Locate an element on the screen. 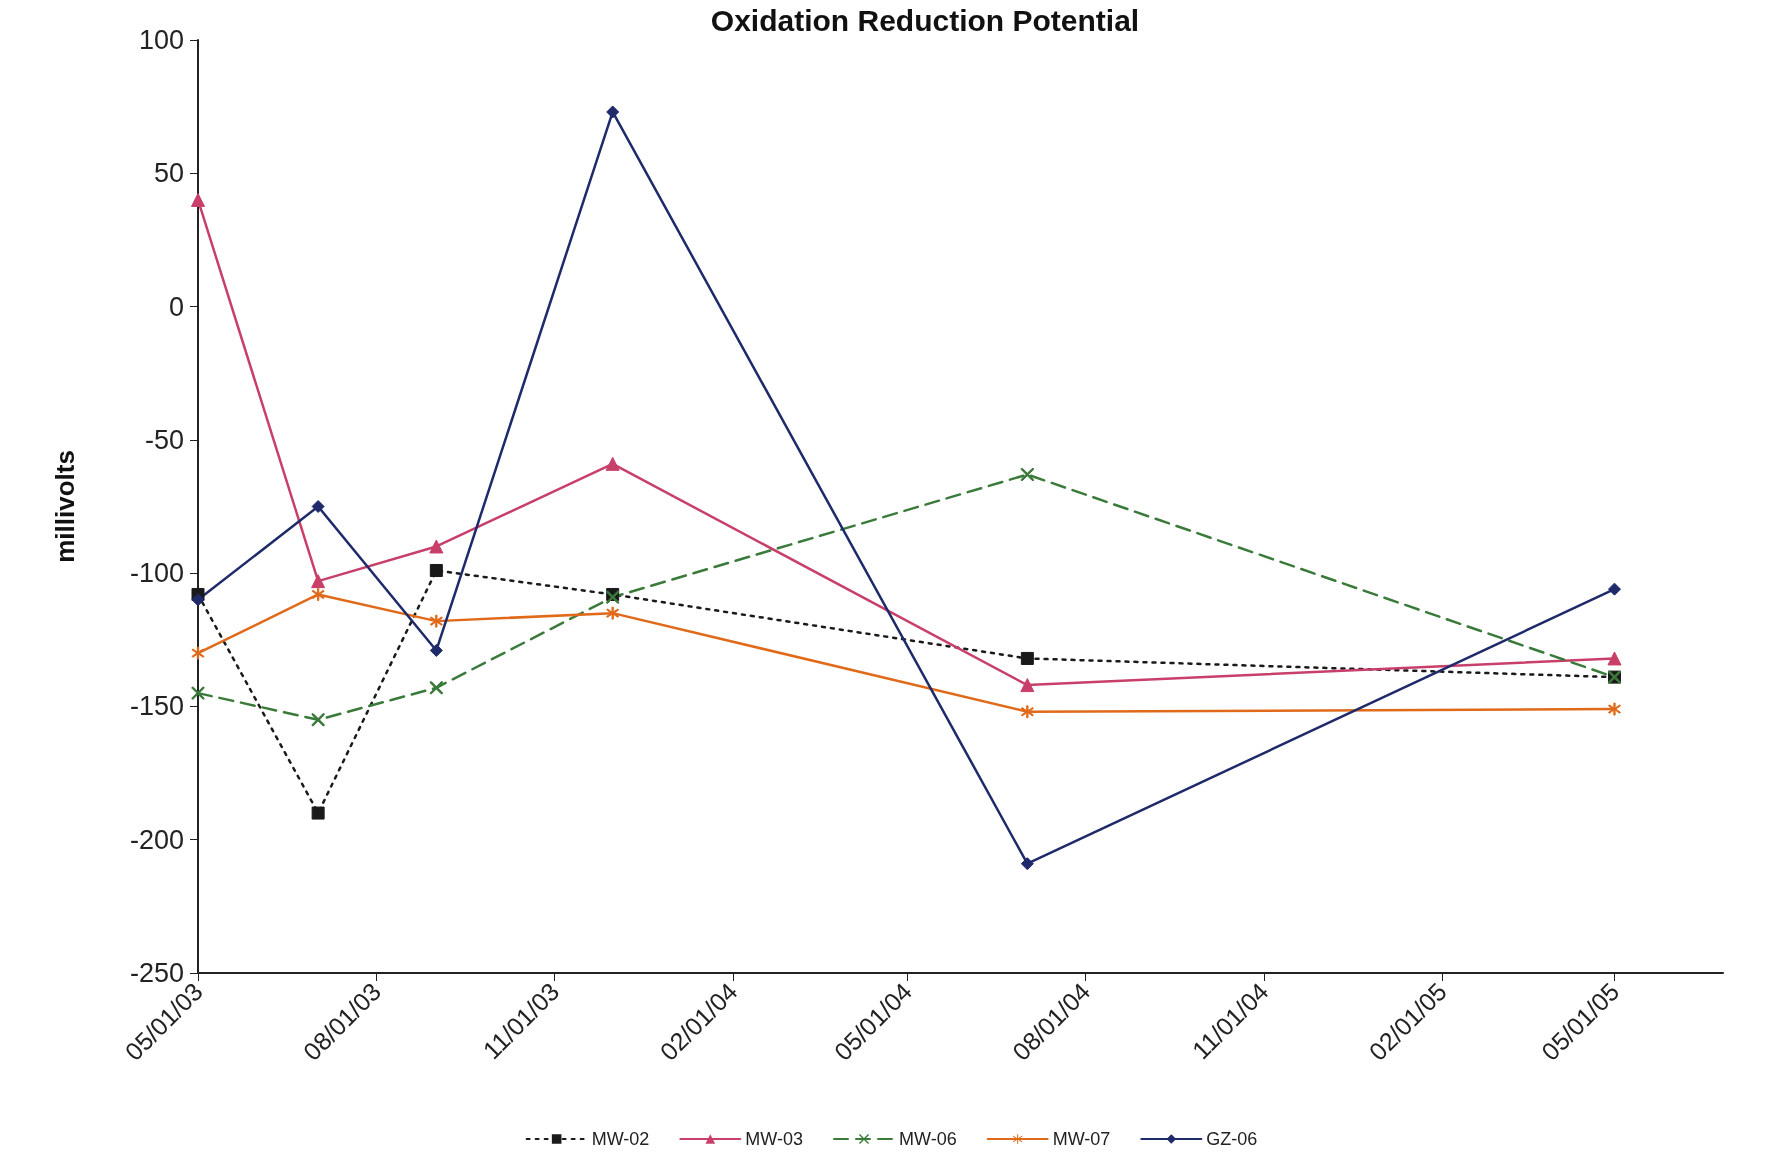 This screenshot has width=1783, height=1163. chart-title: Oxidation Reduction Potential is located at coordinates (925, 20).